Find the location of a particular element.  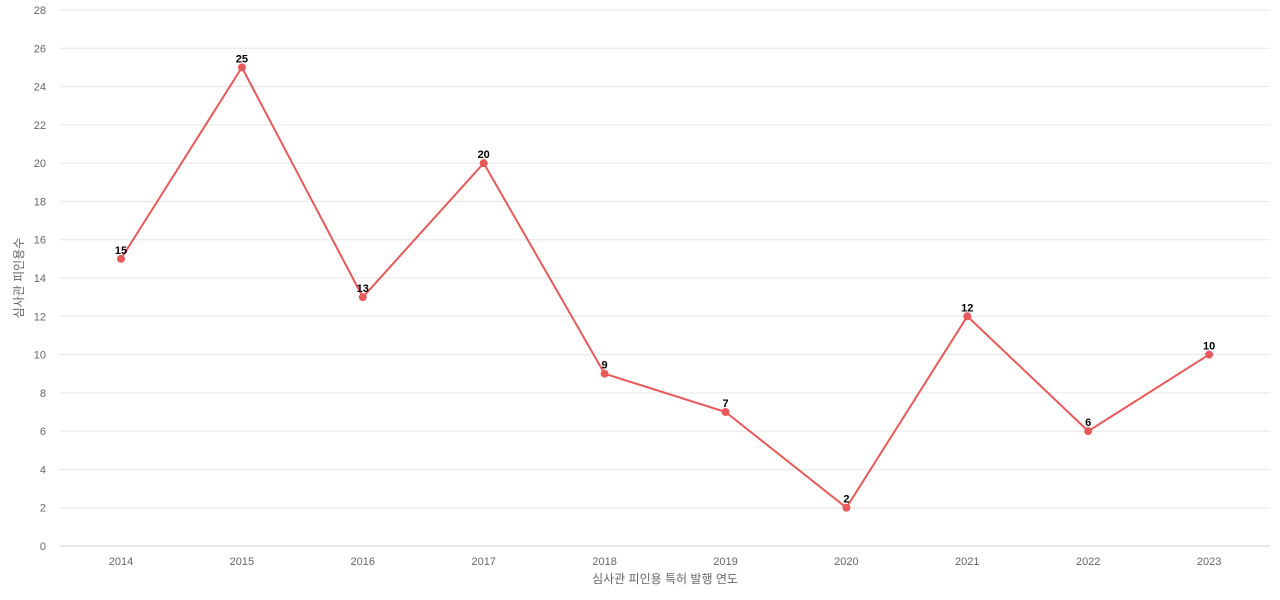

data-label: 25 is located at coordinates (242, 59).